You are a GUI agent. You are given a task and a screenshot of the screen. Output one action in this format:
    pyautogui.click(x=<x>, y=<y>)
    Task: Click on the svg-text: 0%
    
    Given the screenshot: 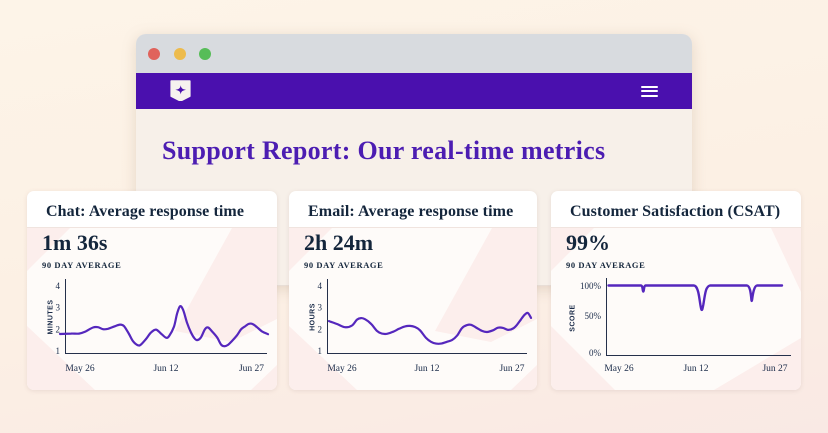 What is the action you would take?
    pyautogui.click(x=595, y=353)
    